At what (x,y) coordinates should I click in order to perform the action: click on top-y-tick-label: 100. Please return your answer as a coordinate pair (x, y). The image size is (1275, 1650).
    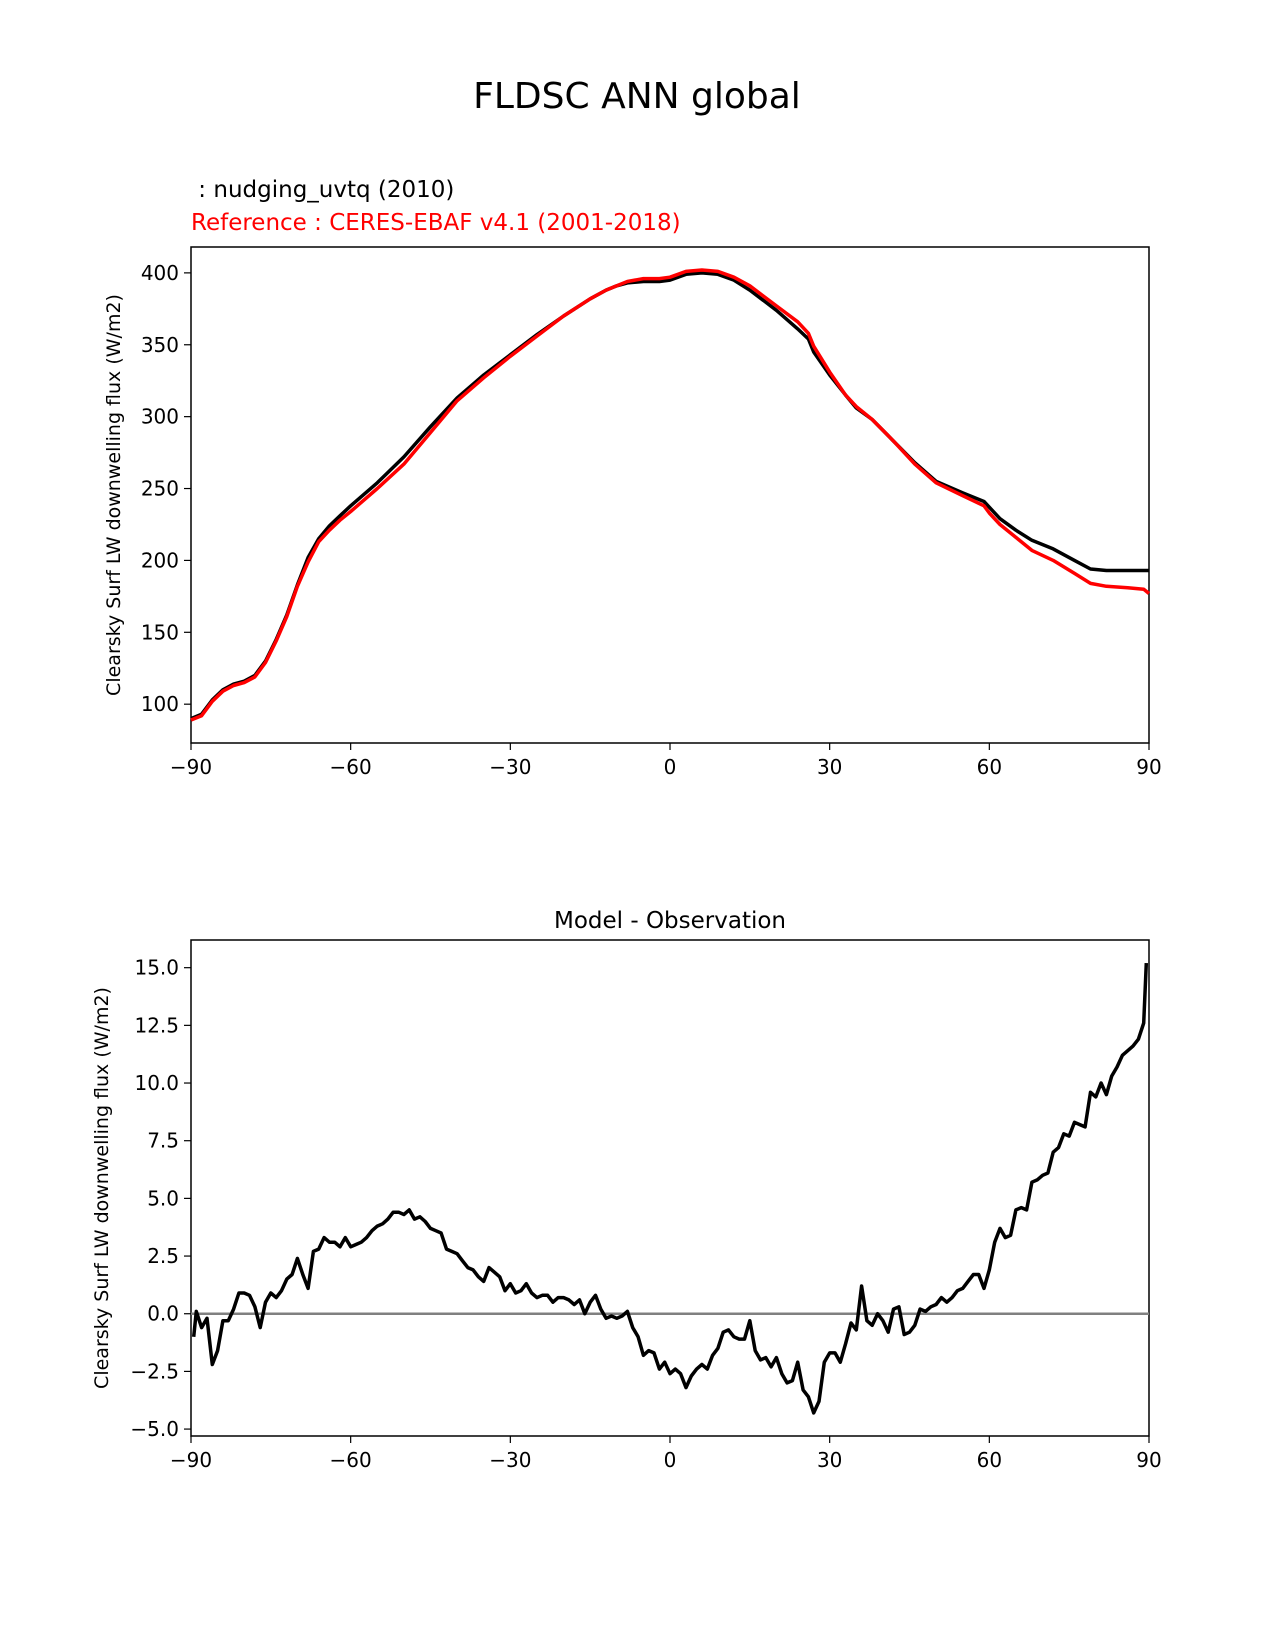
    Looking at the image, I should click on (160, 704).